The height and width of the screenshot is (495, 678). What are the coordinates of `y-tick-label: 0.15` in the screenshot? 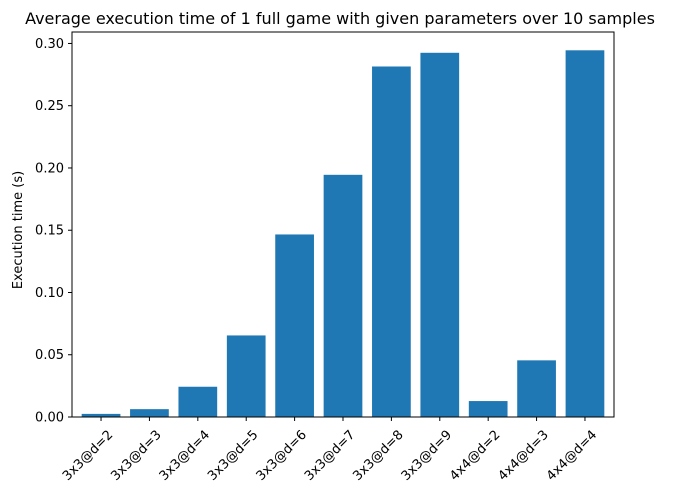 It's located at (49, 231).